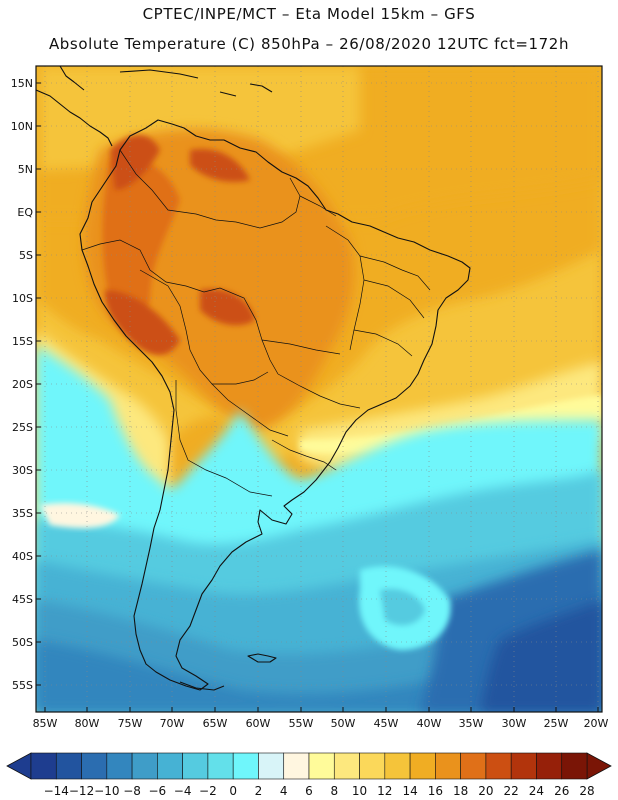  What do you see at coordinates (511, 791) in the screenshot?
I see `colorbar-label: 22` at bounding box center [511, 791].